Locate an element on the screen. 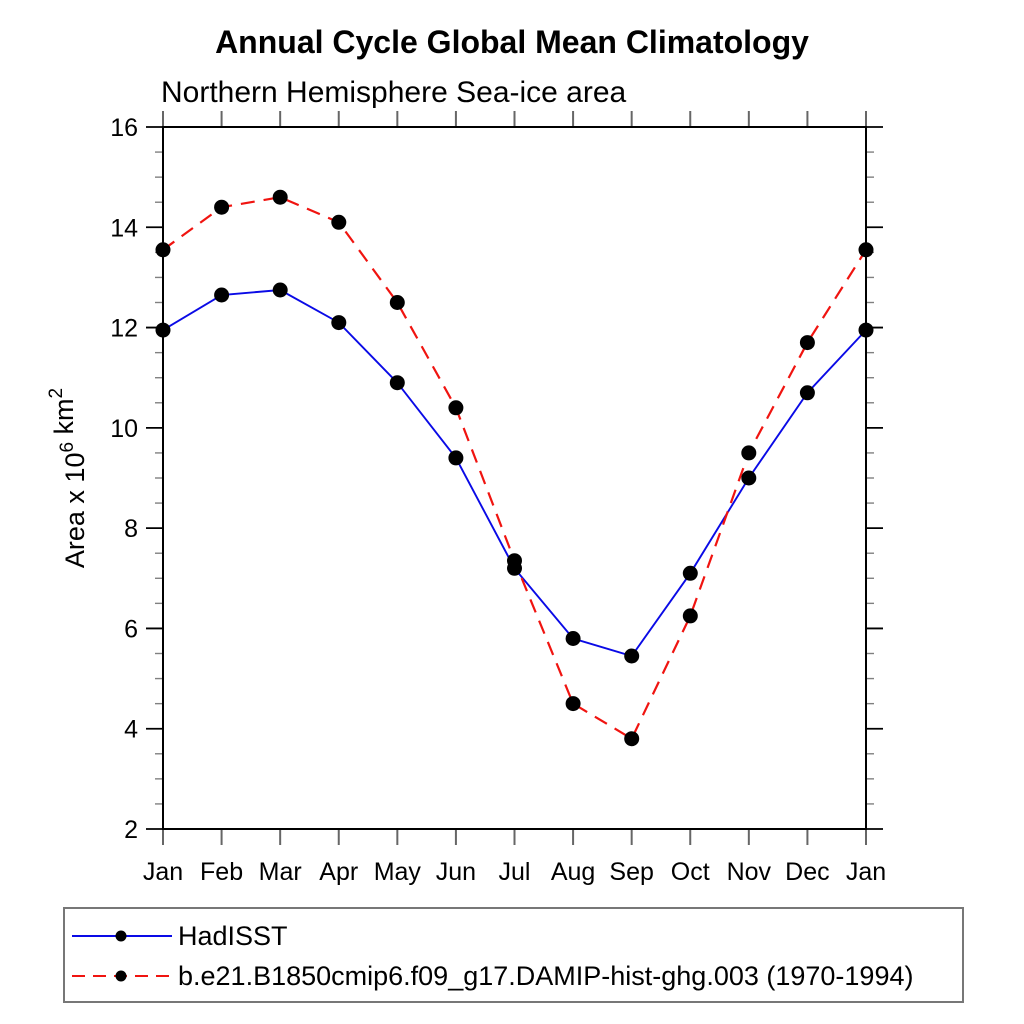 This screenshot has width=1024, height=1024. legend-label-0: HadISST is located at coordinates (233, 936).